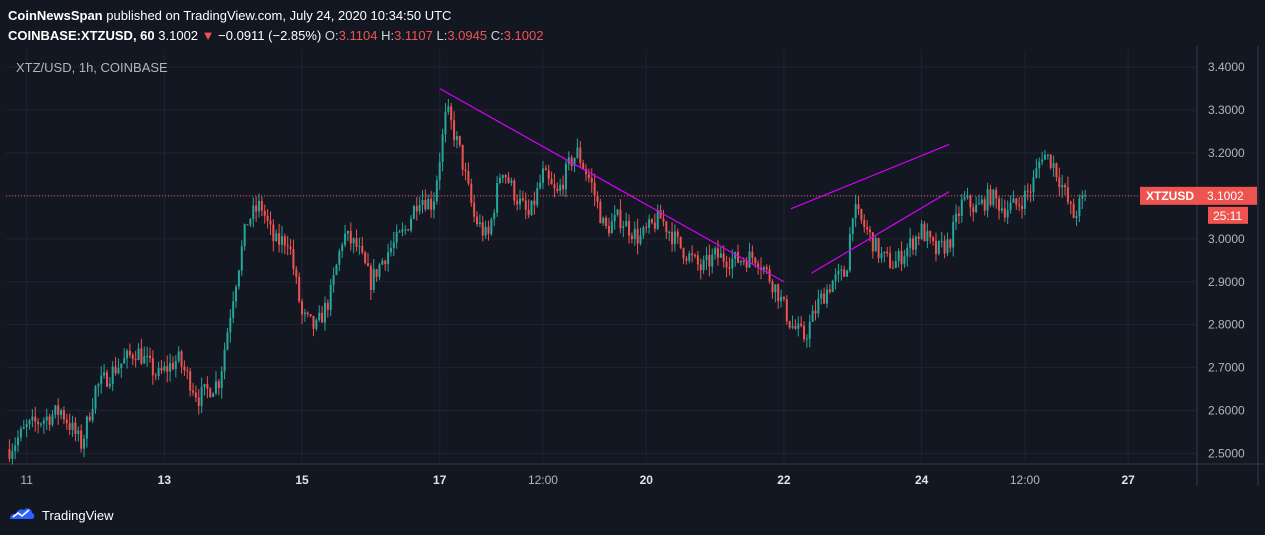 The width and height of the screenshot is (1265, 535). I want to click on tradingview-brand: TradingView, so click(78, 515).